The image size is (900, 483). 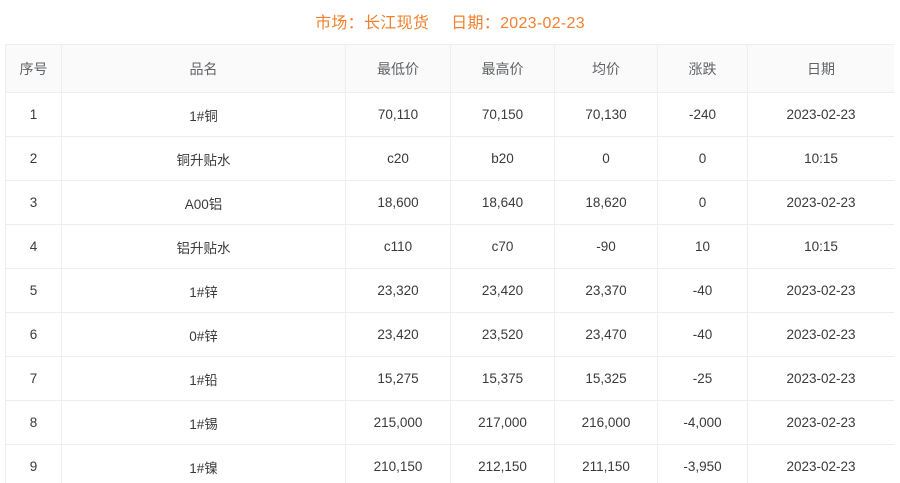 I want to click on cell-high: c70, so click(x=502, y=246).